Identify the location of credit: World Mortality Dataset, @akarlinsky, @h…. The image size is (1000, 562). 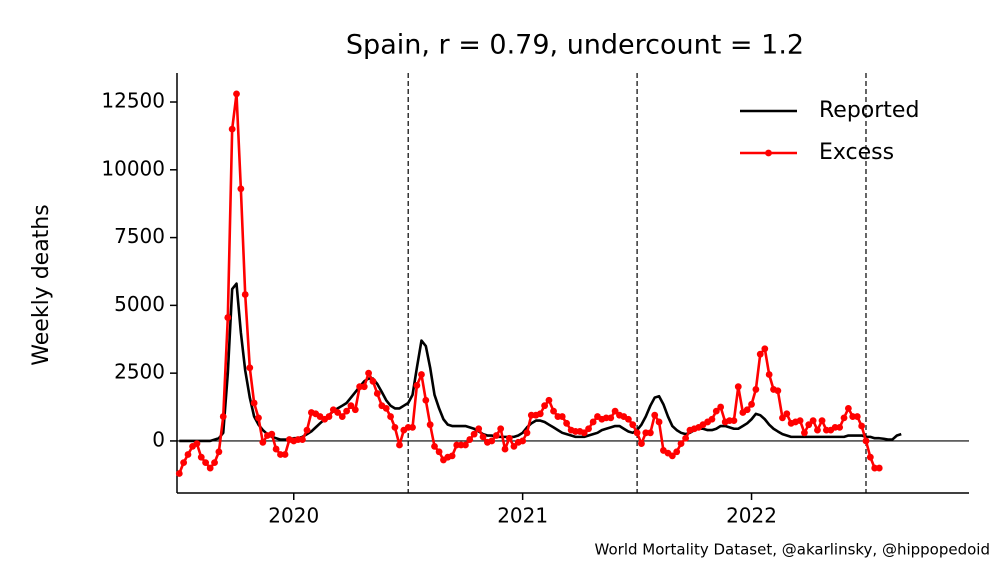
(792, 550).